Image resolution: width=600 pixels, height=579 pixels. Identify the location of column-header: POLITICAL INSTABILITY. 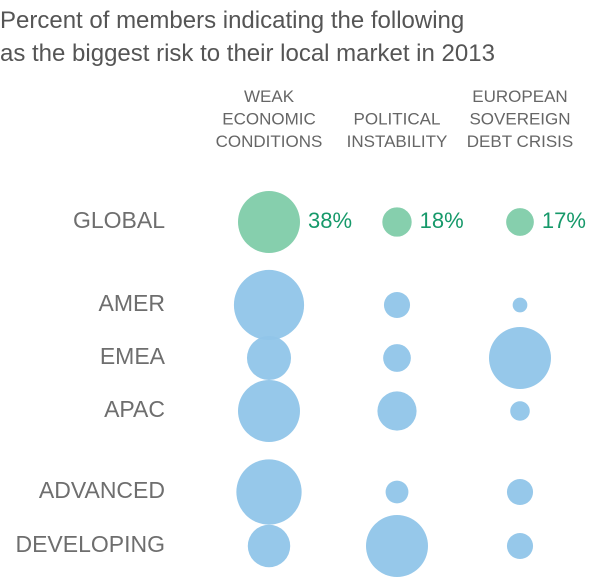
(397, 131).